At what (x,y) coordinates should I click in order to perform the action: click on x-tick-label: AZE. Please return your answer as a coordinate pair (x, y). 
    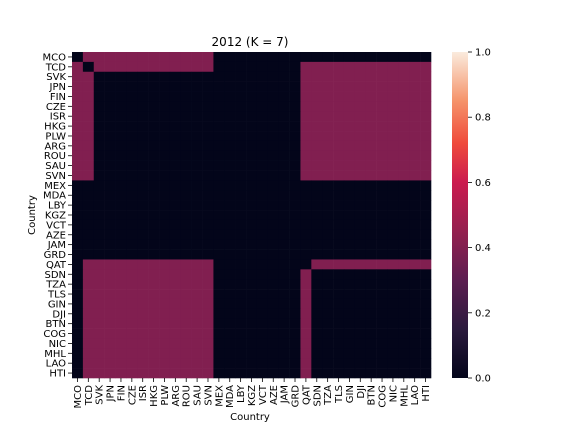
    Looking at the image, I should click on (274, 395).